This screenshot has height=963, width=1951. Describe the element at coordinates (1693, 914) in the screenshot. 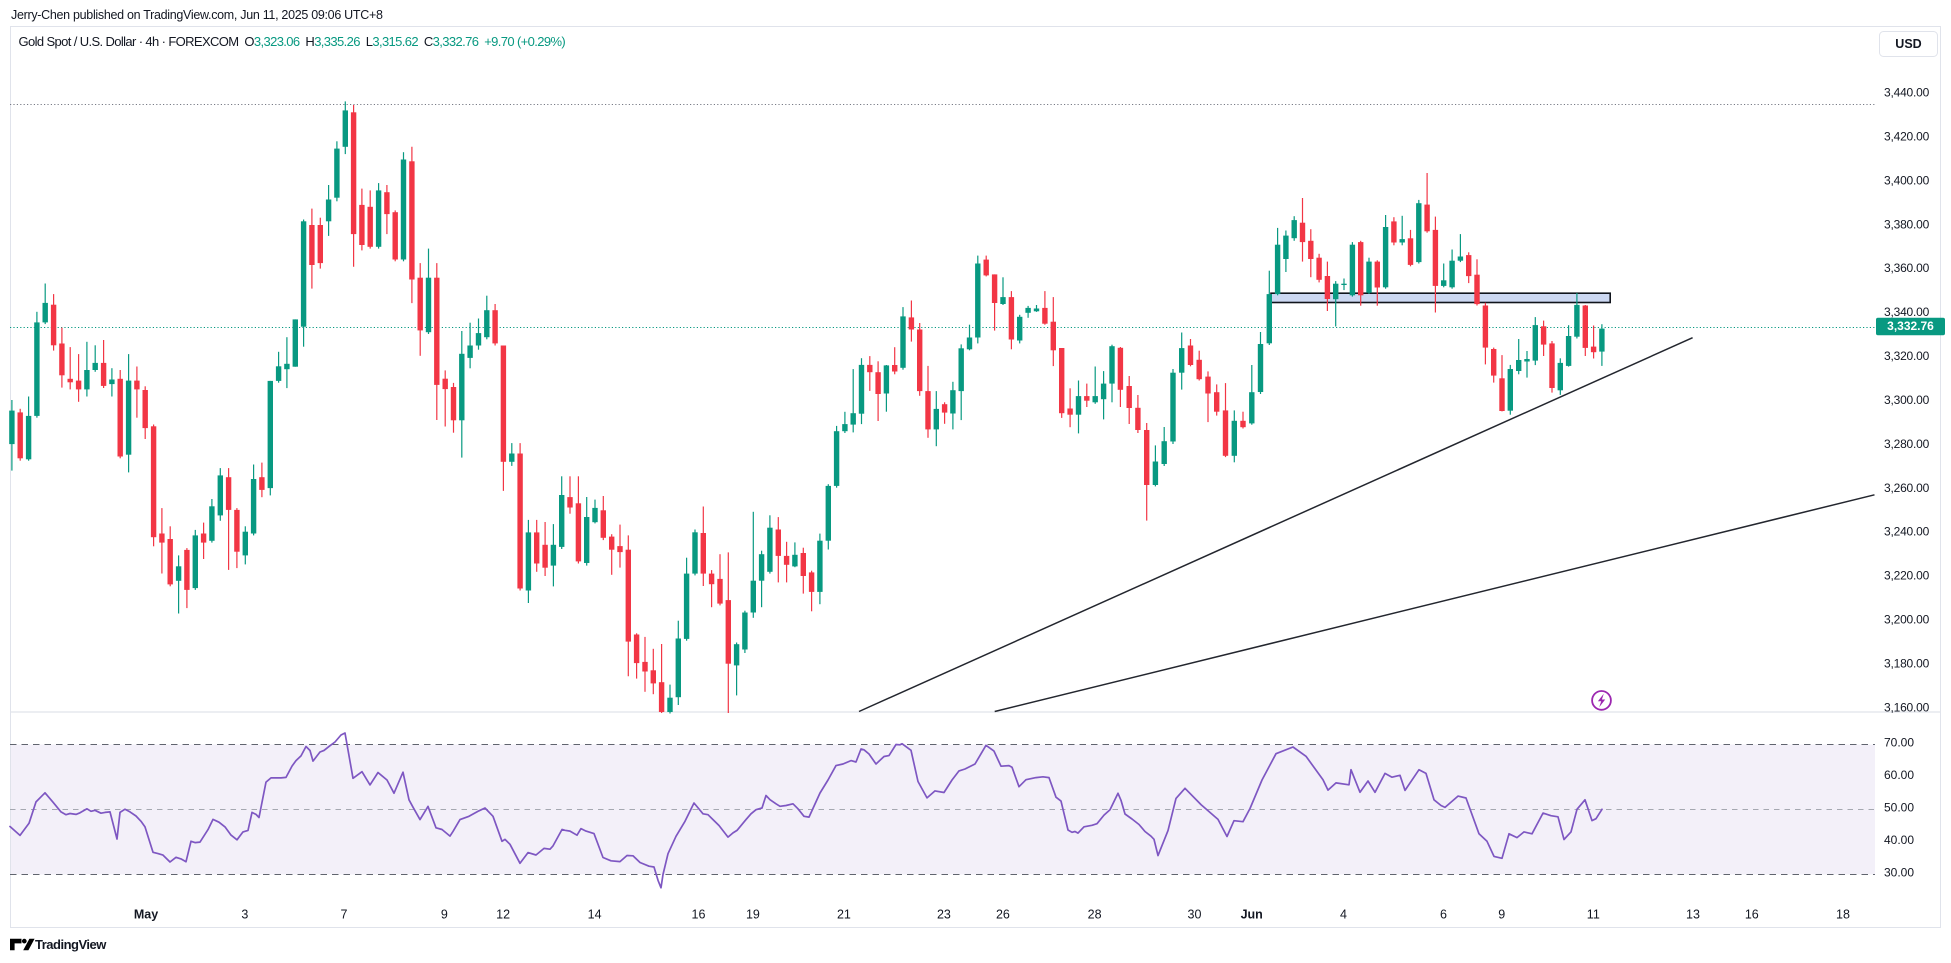

I see `svg-text: 13` at that location.